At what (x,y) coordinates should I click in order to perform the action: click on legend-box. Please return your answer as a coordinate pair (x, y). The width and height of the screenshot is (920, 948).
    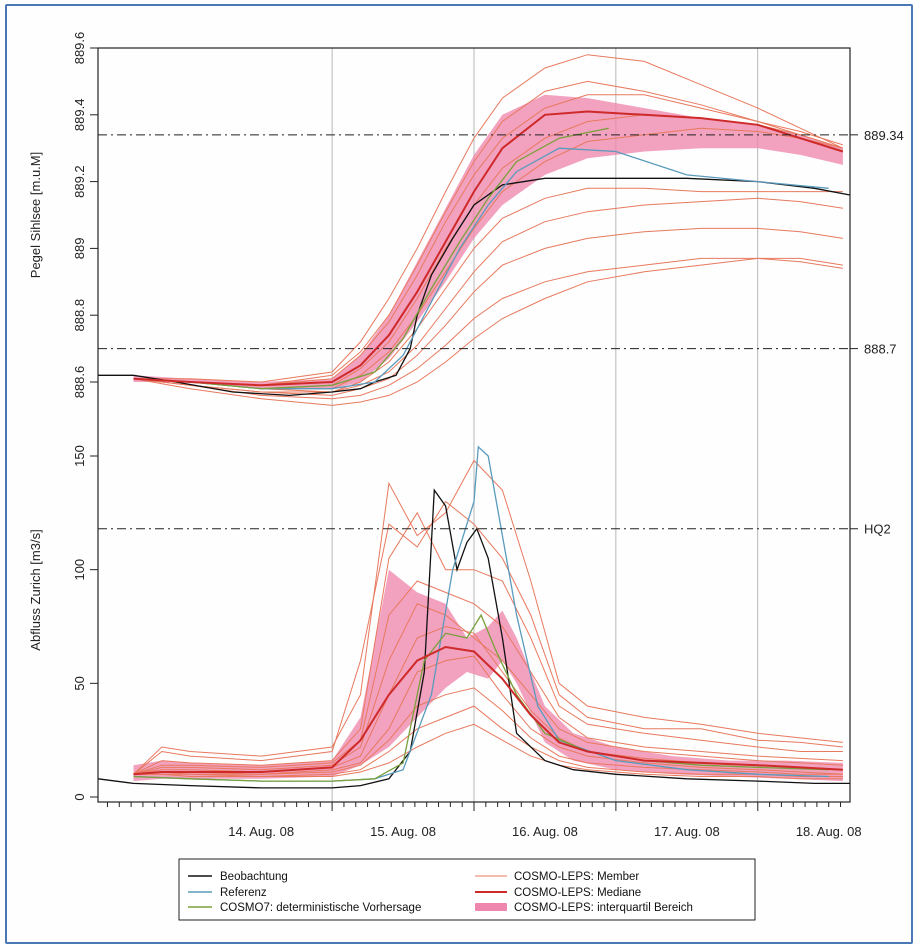
    Looking at the image, I should click on (467, 889).